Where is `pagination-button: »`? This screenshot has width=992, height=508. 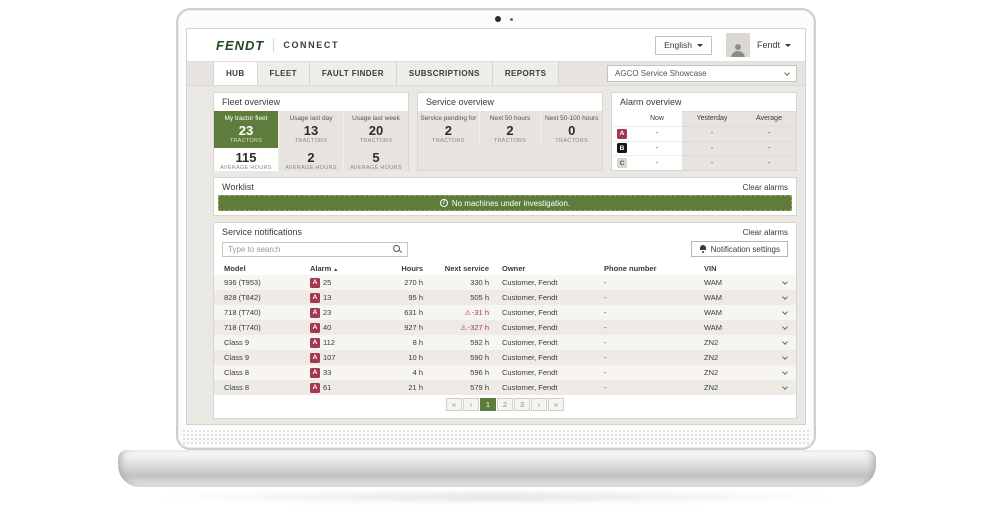
pagination-button: » is located at coordinates (556, 404).